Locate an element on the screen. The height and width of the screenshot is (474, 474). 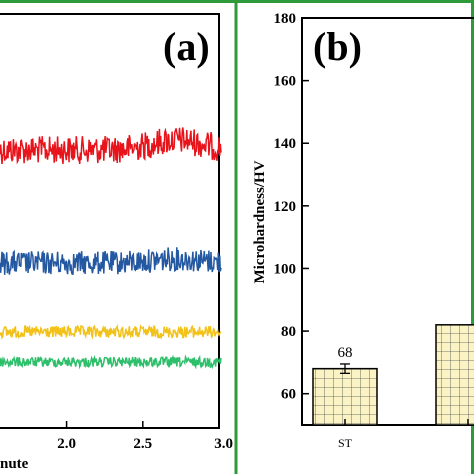
panel-a-x-tick-label: 3.0 is located at coordinates (223, 444).